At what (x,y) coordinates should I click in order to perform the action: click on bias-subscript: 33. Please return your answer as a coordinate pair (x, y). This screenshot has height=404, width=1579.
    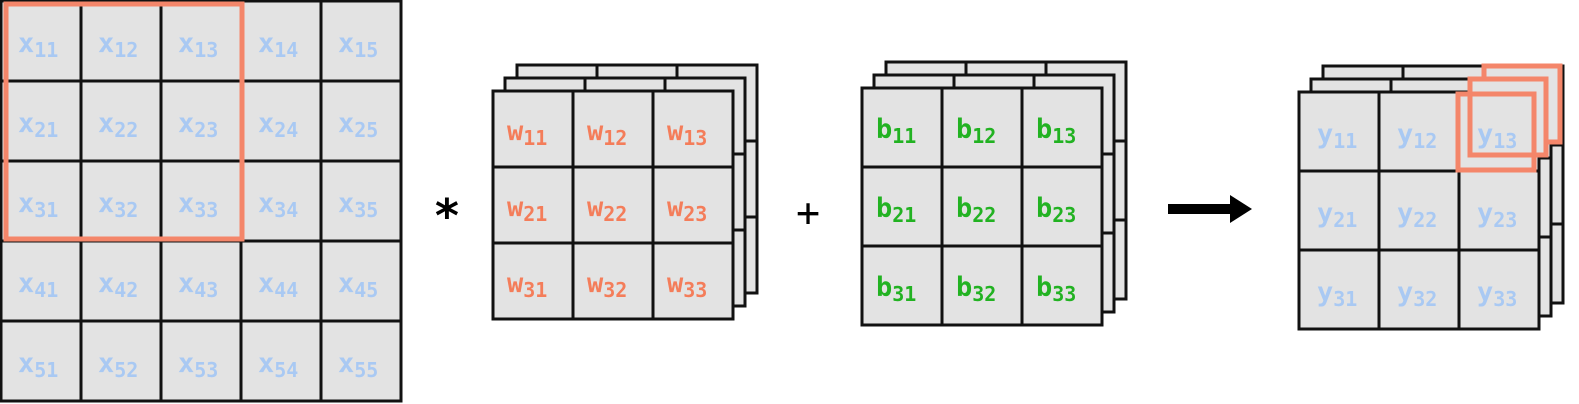
    Looking at the image, I should click on (1064, 294).